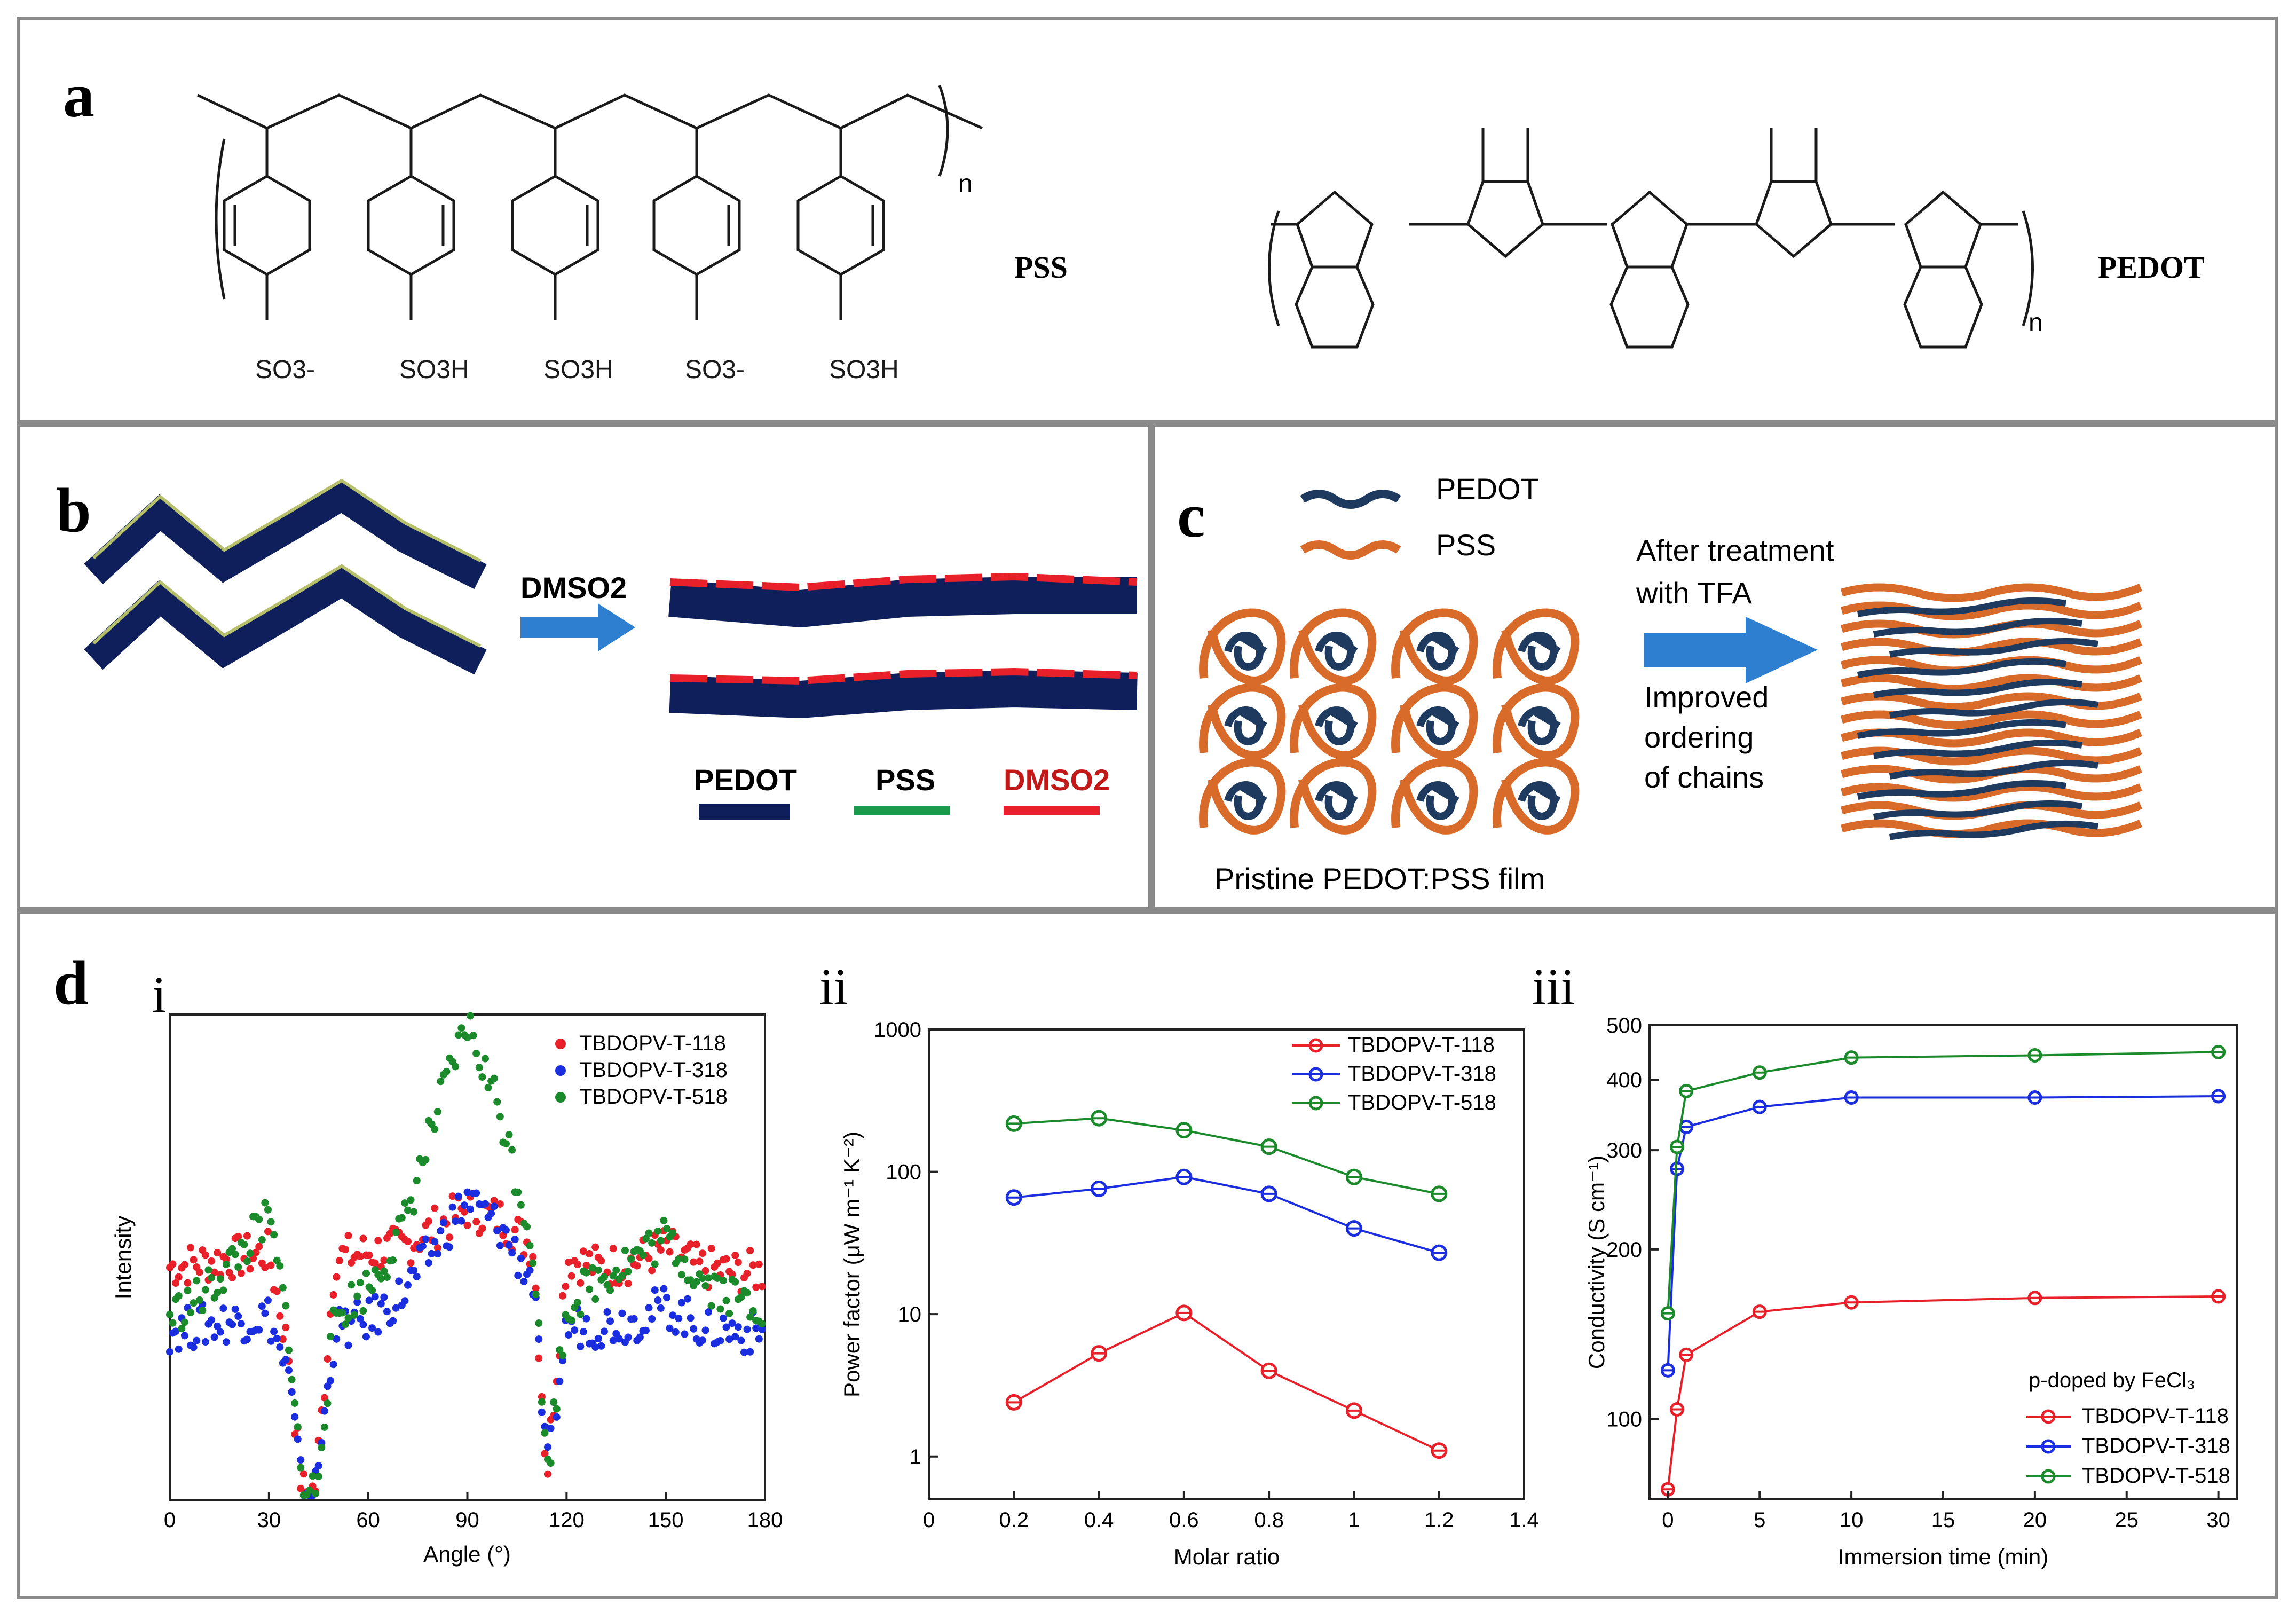 This screenshot has width=2296, height=1612. Describe the element at coordinates (78, 95) in the screenshot. I see `panel-label-a: a` at that location.